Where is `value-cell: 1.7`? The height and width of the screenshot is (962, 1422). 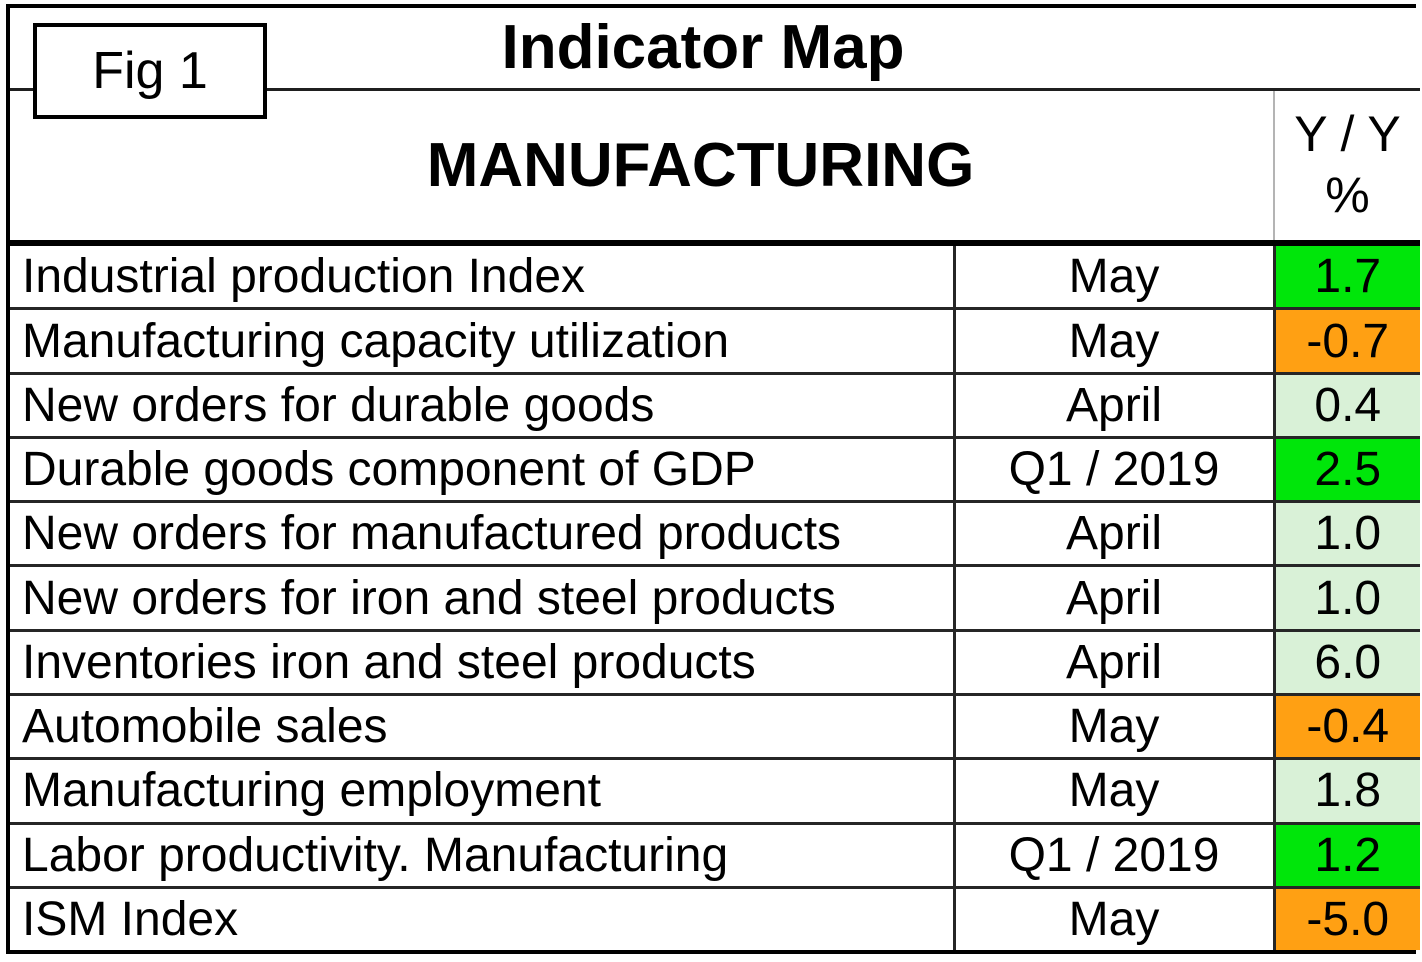
value-cell: 1.7 is located at coordinates (1346, 275).